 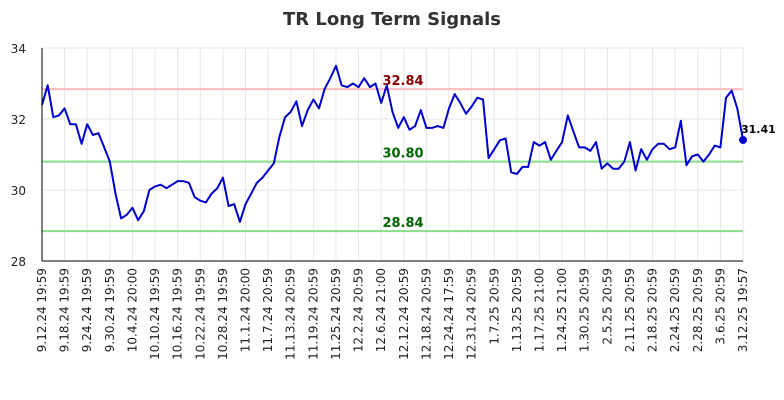 What do you see at coordinates (517, 310) in the screenshot?
I see `x-tick-label: 1.13.25 20:59` at bounding box center [517, 310].